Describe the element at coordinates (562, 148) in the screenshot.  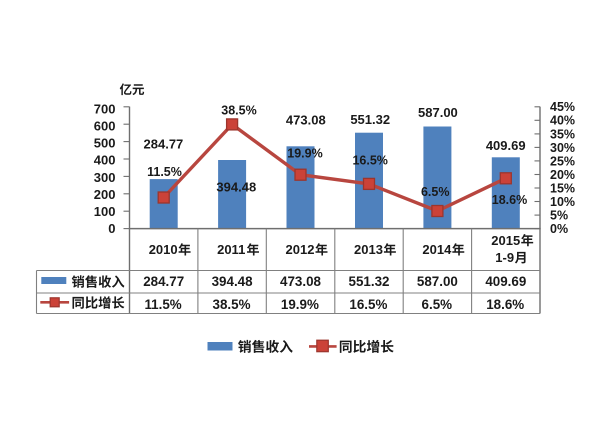
I see `svg-text: 30%` at that location.